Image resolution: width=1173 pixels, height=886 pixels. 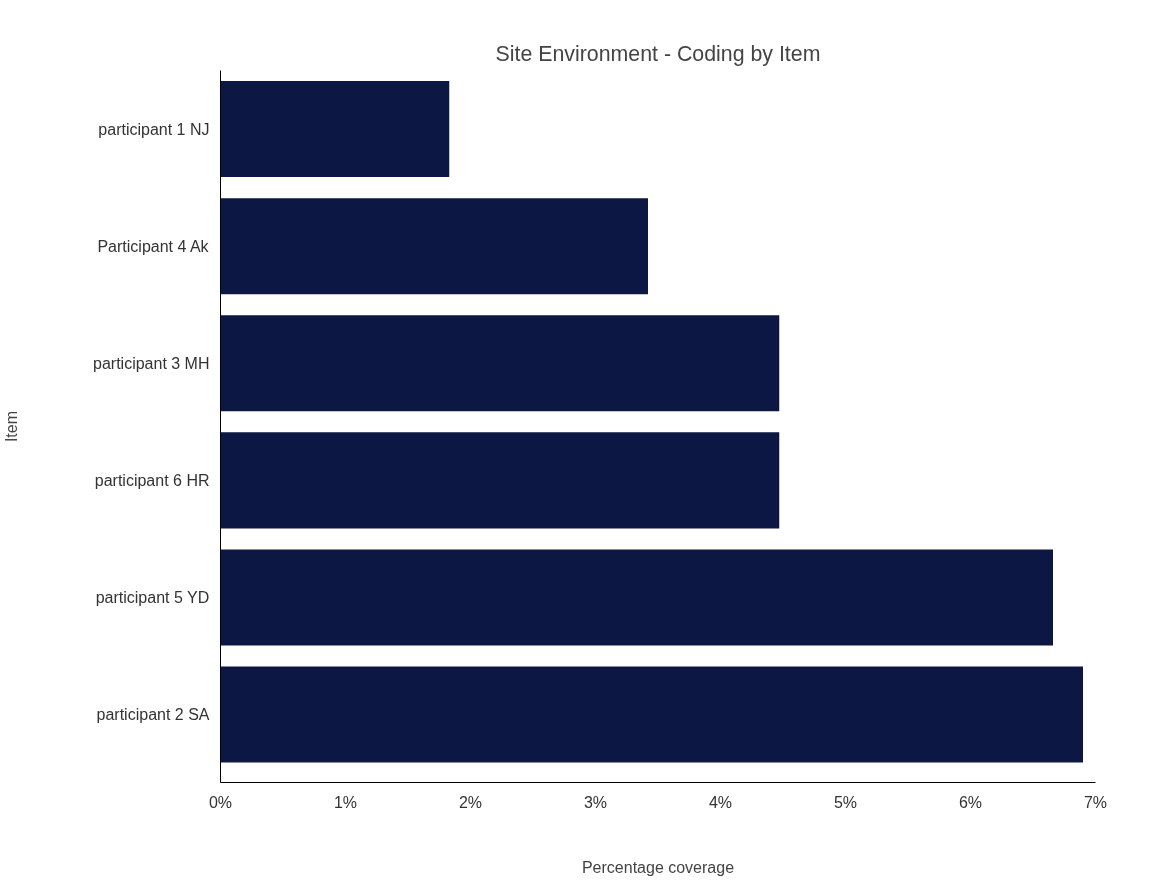 What do you see at coordinates (12, 426) in the screenshot?
I see `y-axis-title: Item` at bounding box center [12, 426].